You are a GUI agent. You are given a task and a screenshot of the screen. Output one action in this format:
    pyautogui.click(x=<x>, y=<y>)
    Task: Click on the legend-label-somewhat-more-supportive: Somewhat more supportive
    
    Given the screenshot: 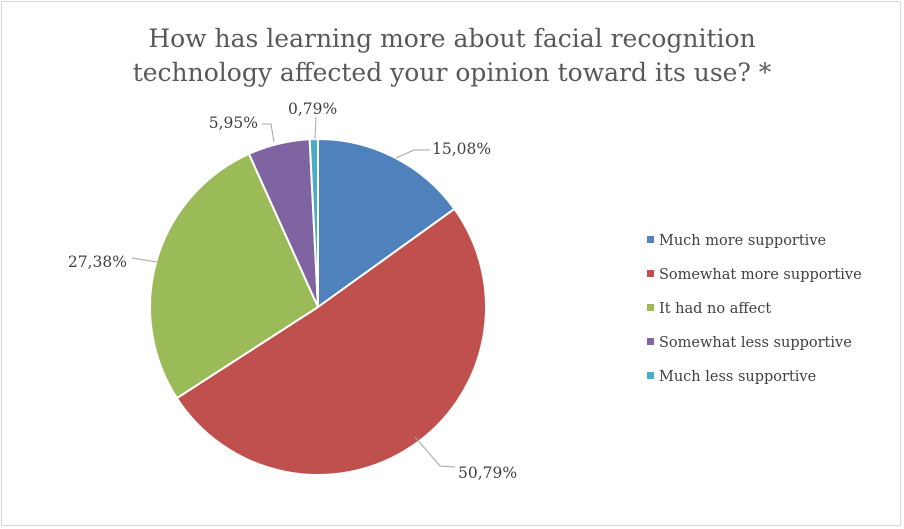 What is the action you would take?
    pyautogui.click(x=760, y=275)
    